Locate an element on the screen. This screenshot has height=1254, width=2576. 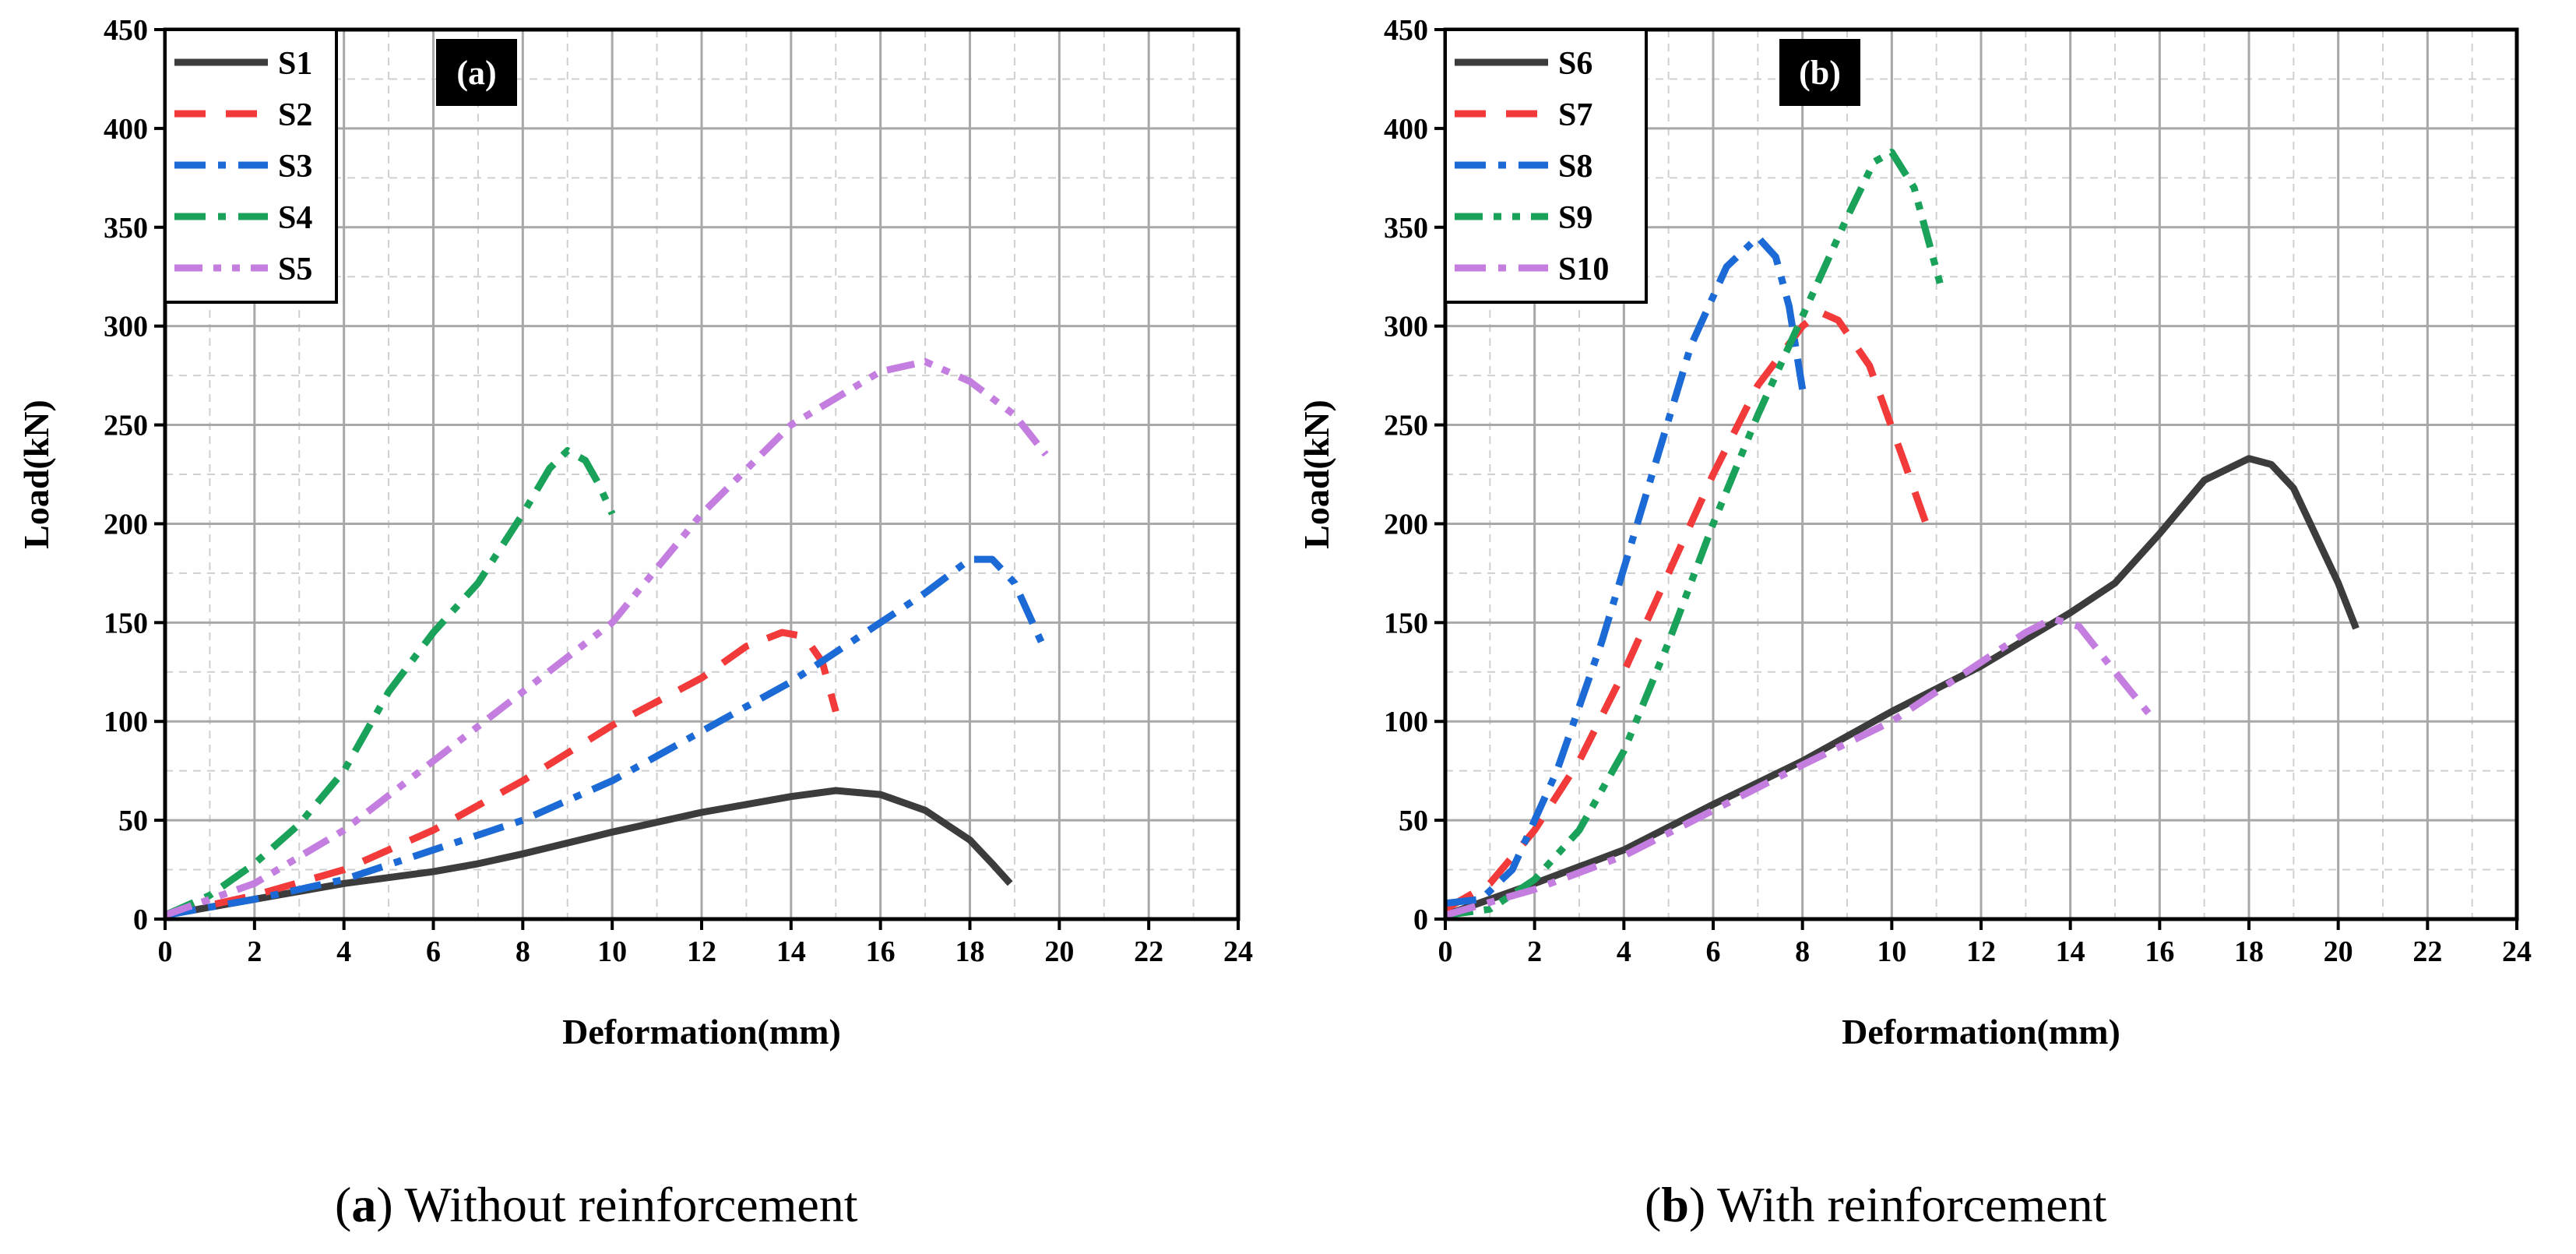
legend-label-s1: S1 is located at coordinates (295, 64).